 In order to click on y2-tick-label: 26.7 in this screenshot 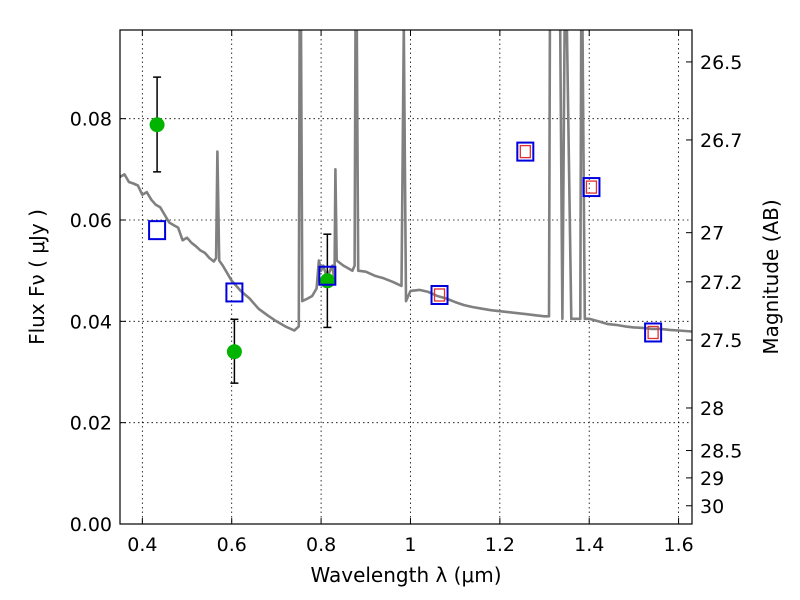, I will do `click(721, 141)`.